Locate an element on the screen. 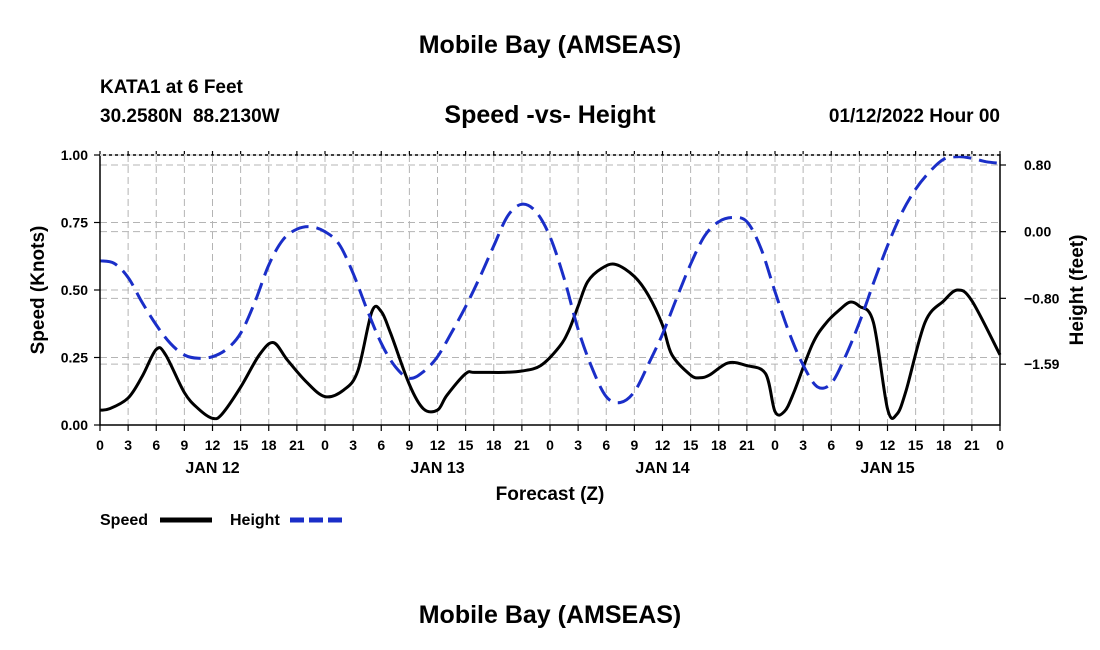 Image resolution: width=1100 pixels, height=650 pixels. y2-tick-label: −0.80 is located at coordinates (1042, 298).